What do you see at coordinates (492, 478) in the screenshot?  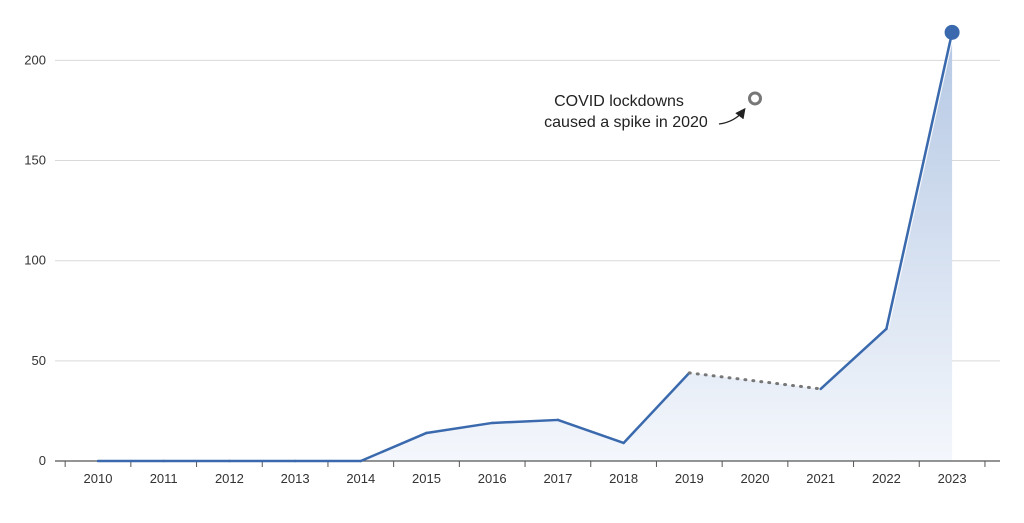 I see `x-tick-label: 2016` at bounding box center [492, 478].